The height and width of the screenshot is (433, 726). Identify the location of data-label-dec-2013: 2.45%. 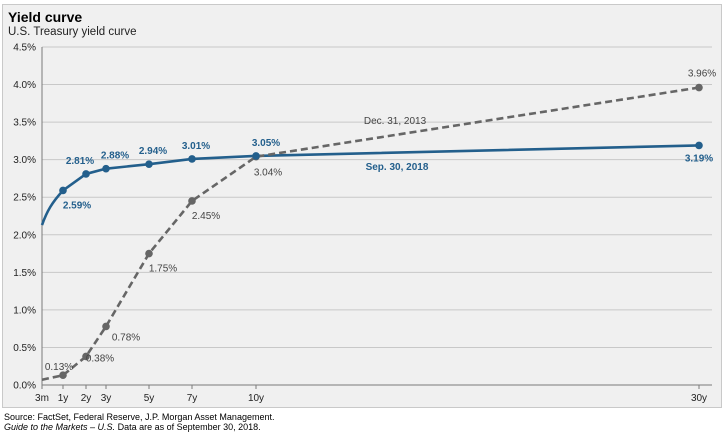
(206, 216).